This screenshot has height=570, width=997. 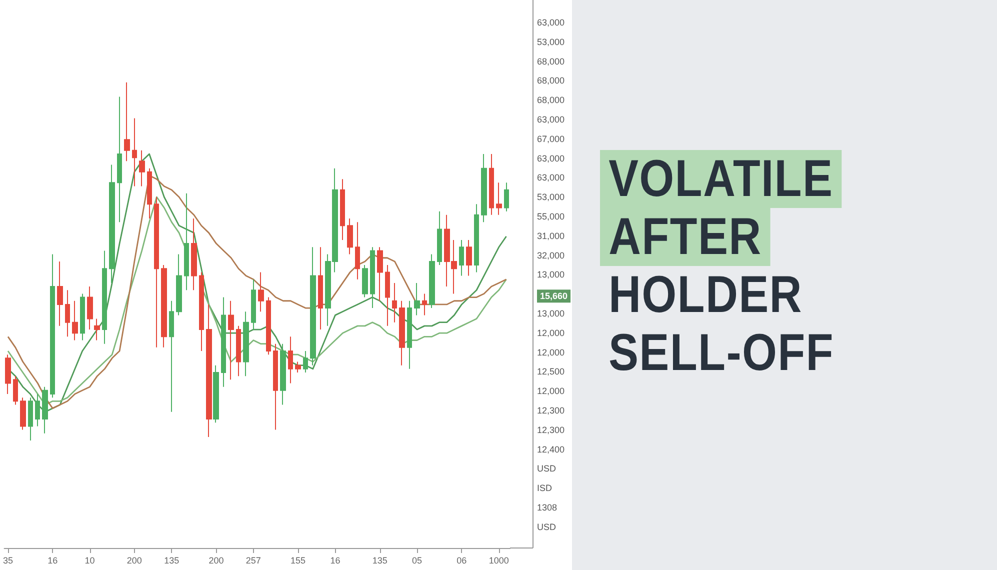 What do you see at coordinates (554, 296) in the screenshot?
I see `text: 15,660` at bounding box center [554, 296].